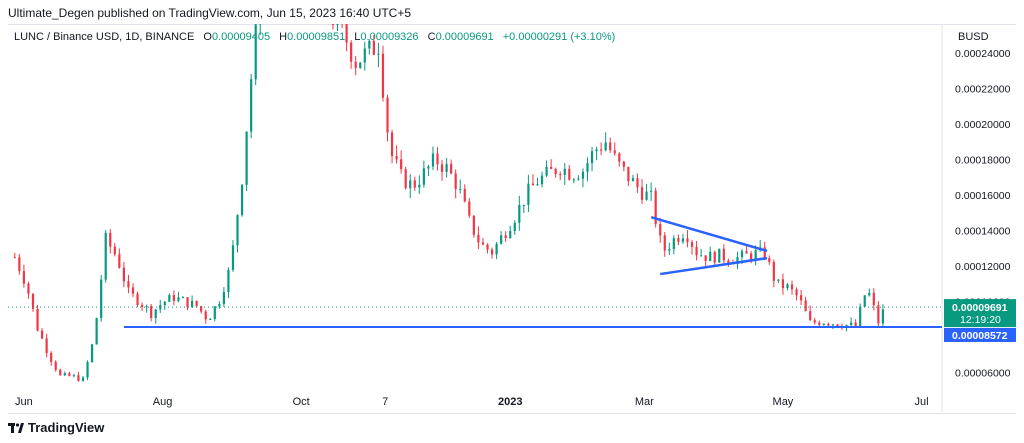 This screenshot has height=443, width=1024. Describe the element at coordinates (973, 37) in the screenshot. I see `currency-label: BUSD` at that location.